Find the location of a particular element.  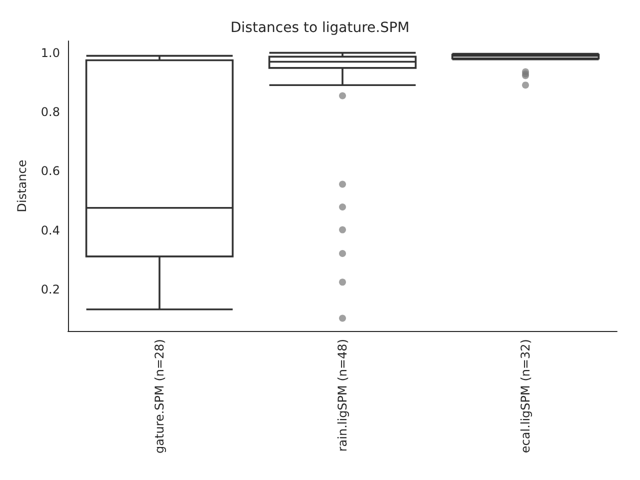

x-tick-label: ecal.ligSPM (n=32) is located at coordinates (525, 396).